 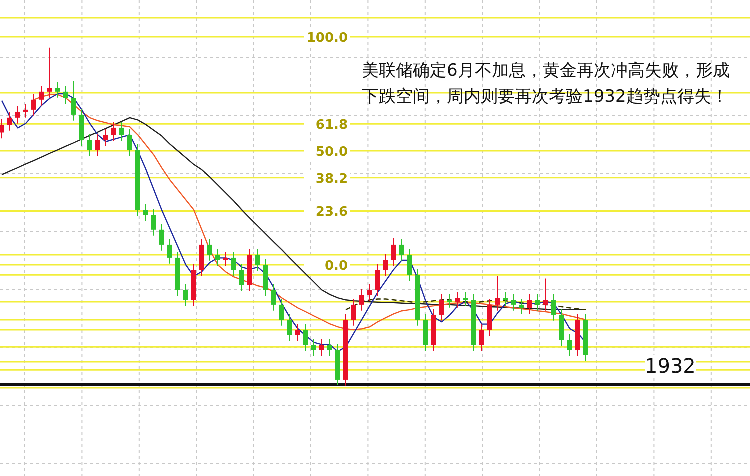 What do you see at coordinates (332, 126) in the screenshot?
I see `y-tick-label: 61.8` at bounding box center [332, 126].